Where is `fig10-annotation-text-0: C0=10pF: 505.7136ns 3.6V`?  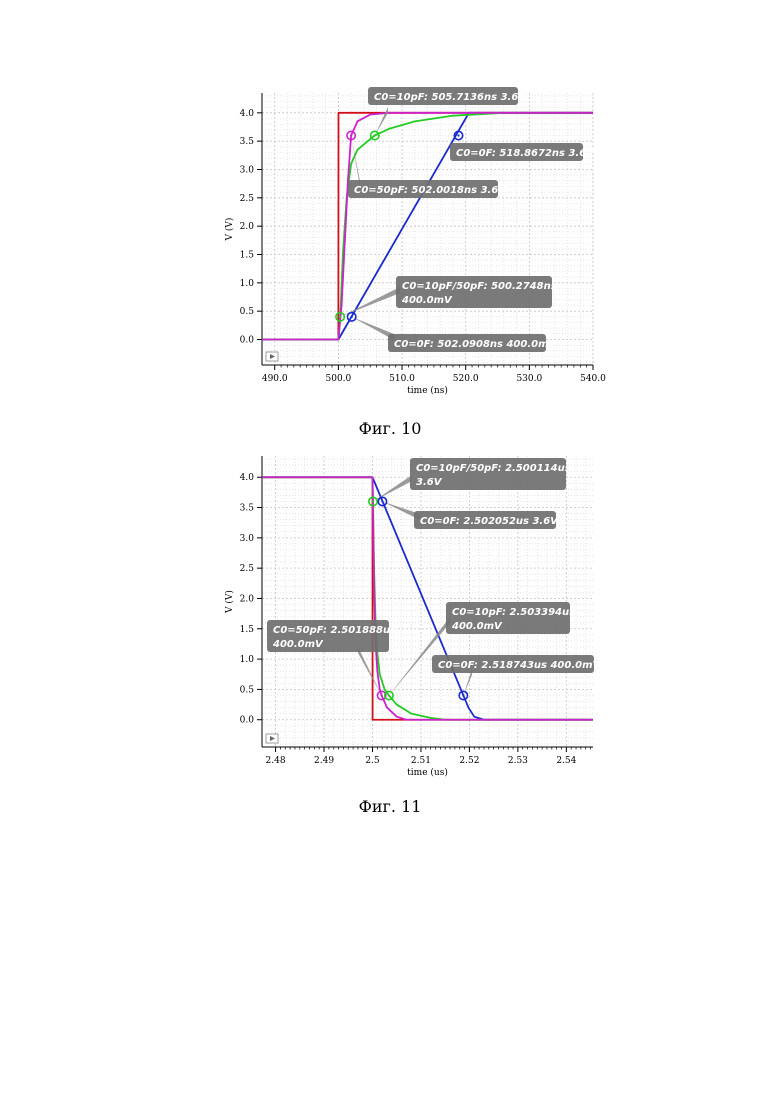 fig10-annotation-text-0: C0=10pF: 505.7136ns 3.6V is located at coordinates (450, 97).